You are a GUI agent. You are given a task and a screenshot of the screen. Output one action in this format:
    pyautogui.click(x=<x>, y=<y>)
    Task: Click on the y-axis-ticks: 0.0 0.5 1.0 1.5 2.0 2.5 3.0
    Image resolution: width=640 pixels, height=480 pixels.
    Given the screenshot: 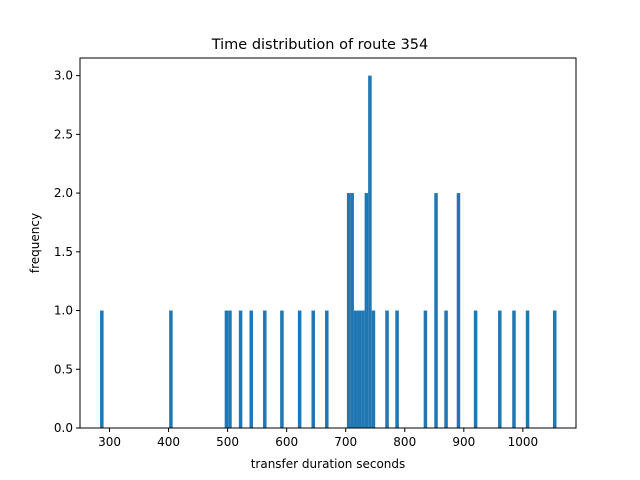 What is the action you would take?
    pyautogui.click(x=67, y=252)
    